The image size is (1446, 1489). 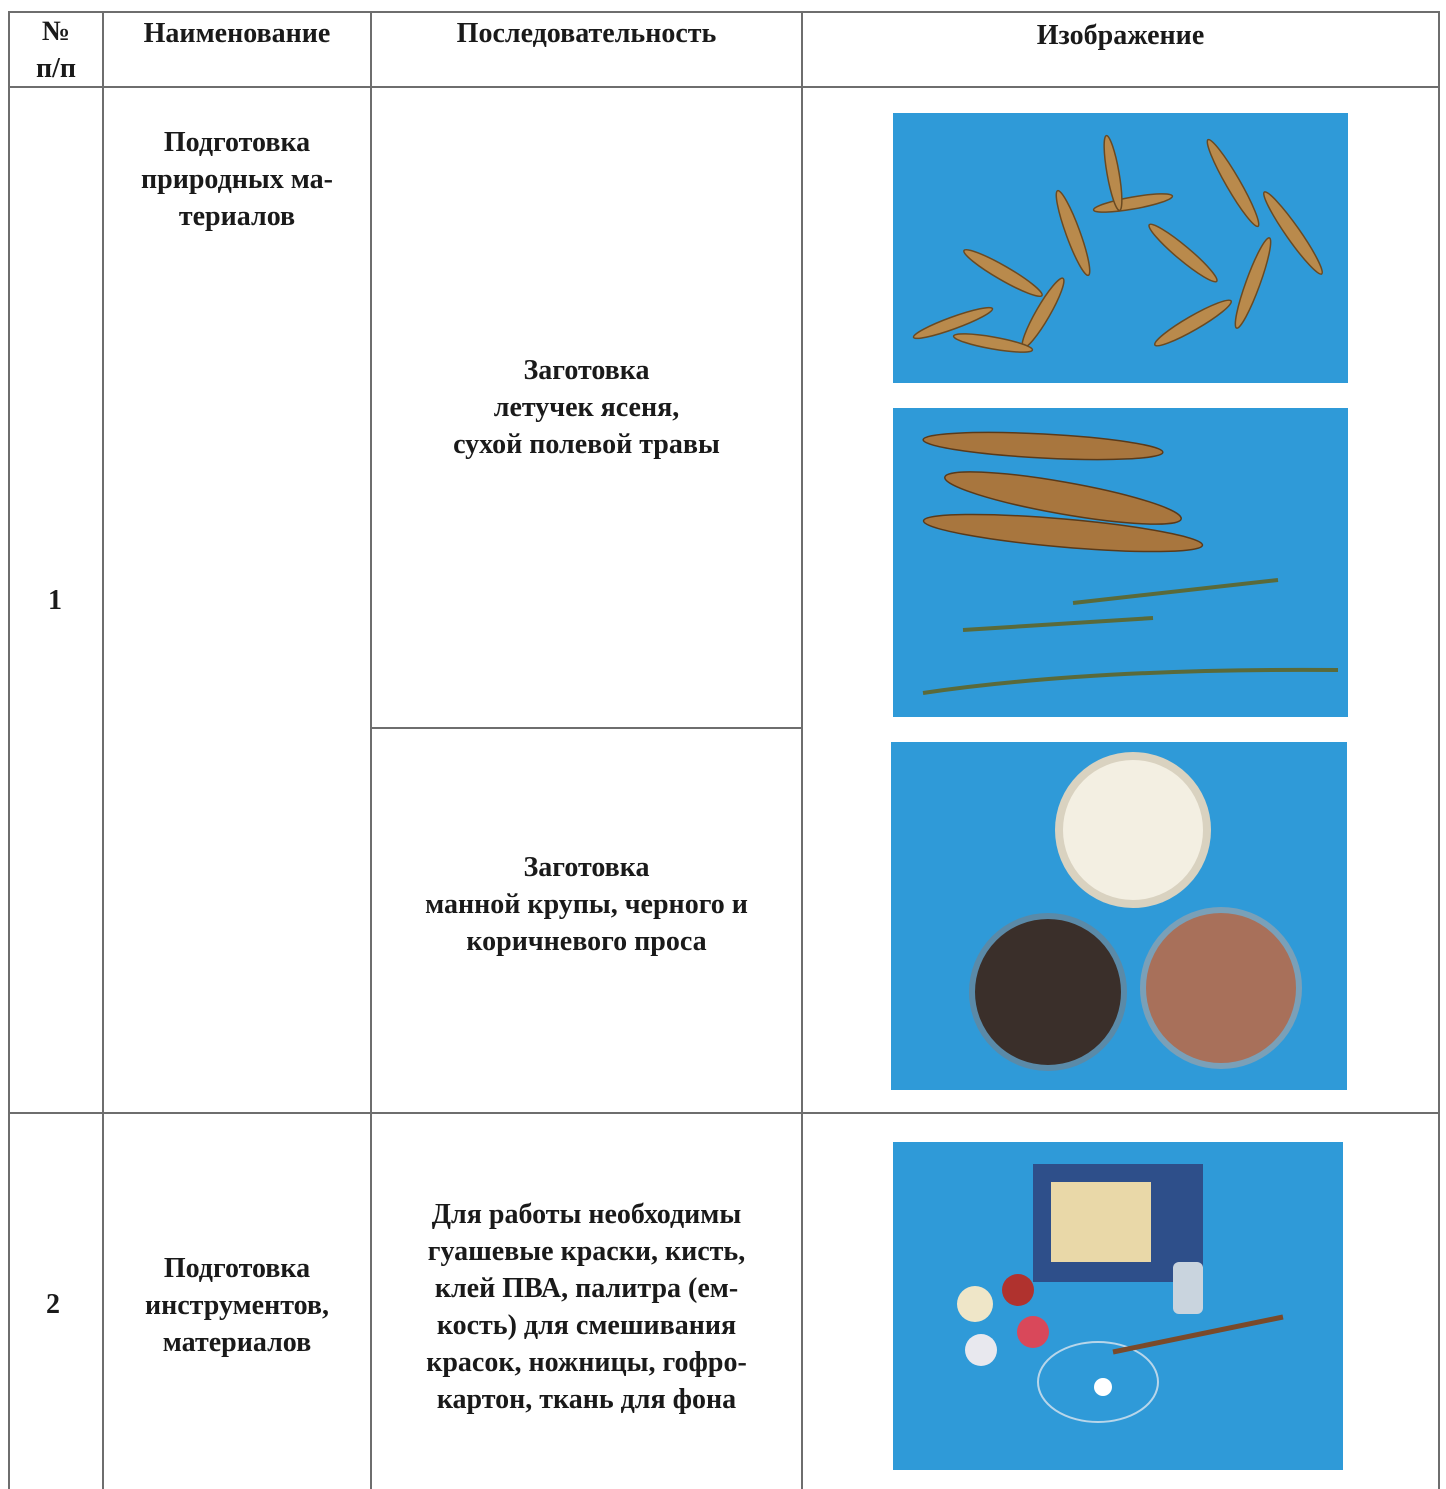 I want to click on photo-ash-seeds, so click(x=1120, y=248).